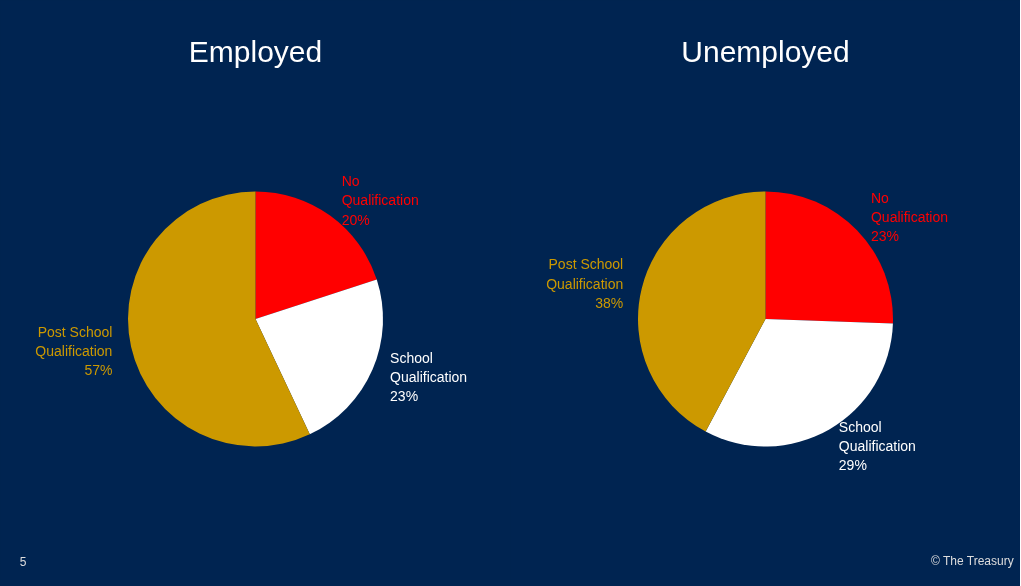  What do you see at coordinates (972, 561) in the screenshot?
I see `text: © The Treasury` at bounding box center [972, 561].